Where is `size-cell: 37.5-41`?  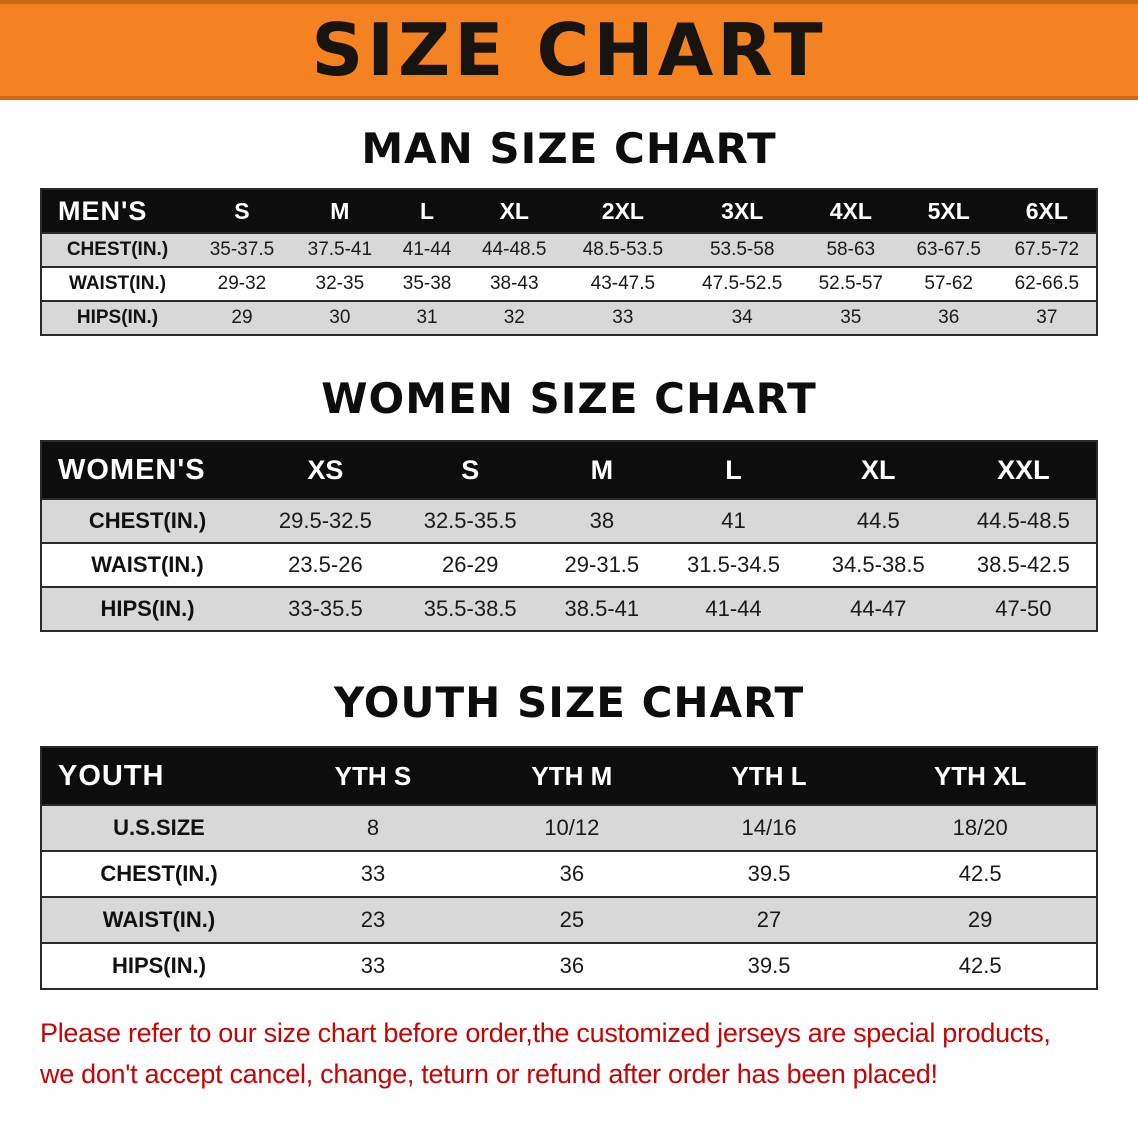 size-cell: 37.5-41 is located at coordinates (340, 249).